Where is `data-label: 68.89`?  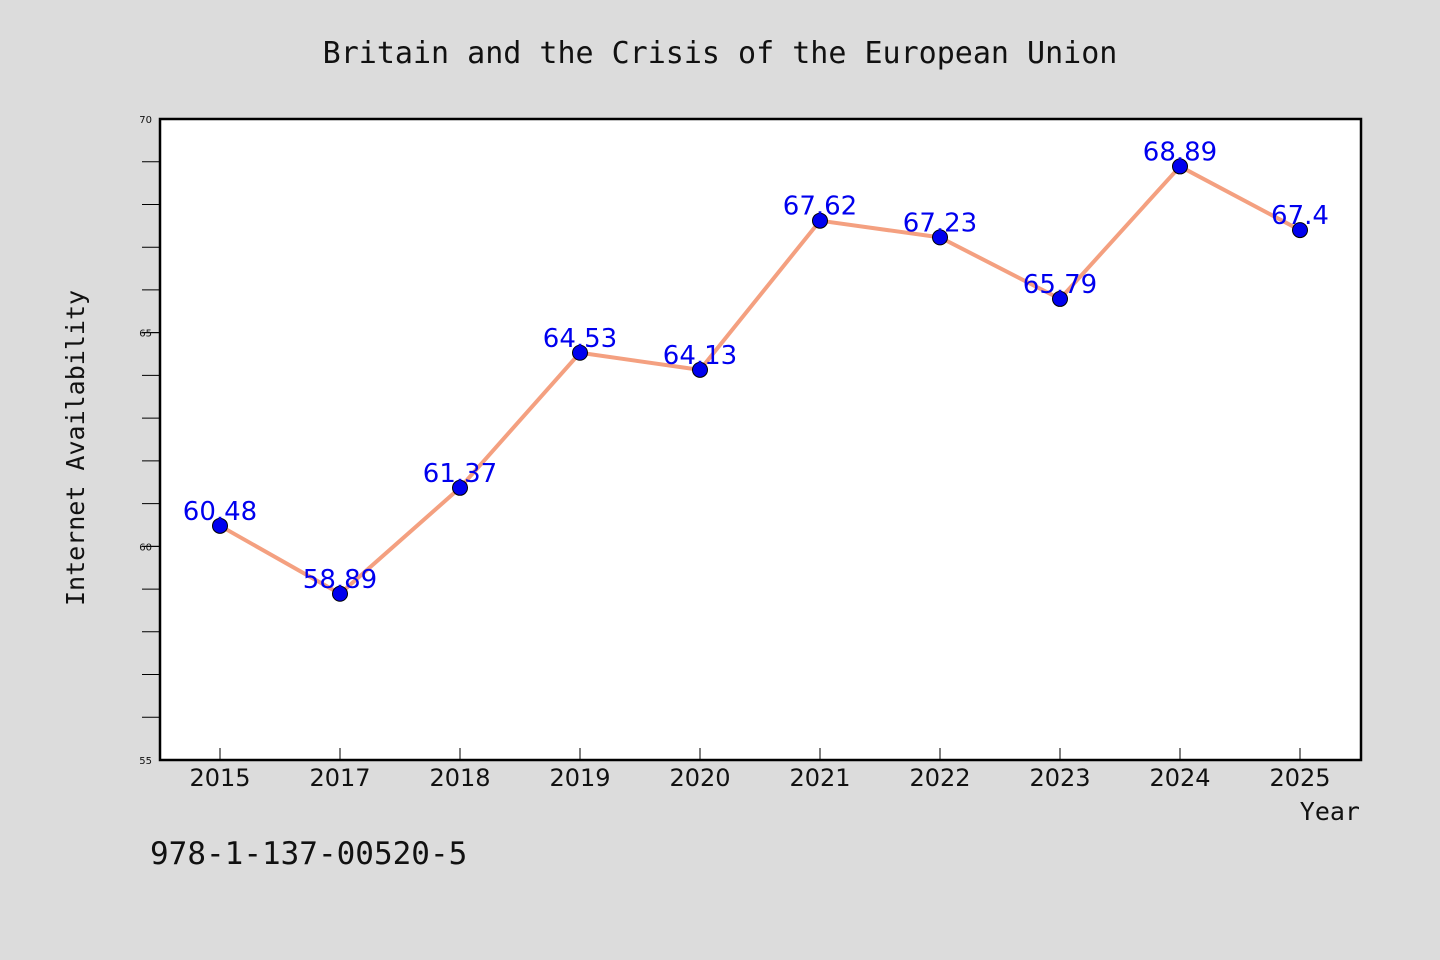
data-label: 68.89 is located at coordinates (1180, 152).